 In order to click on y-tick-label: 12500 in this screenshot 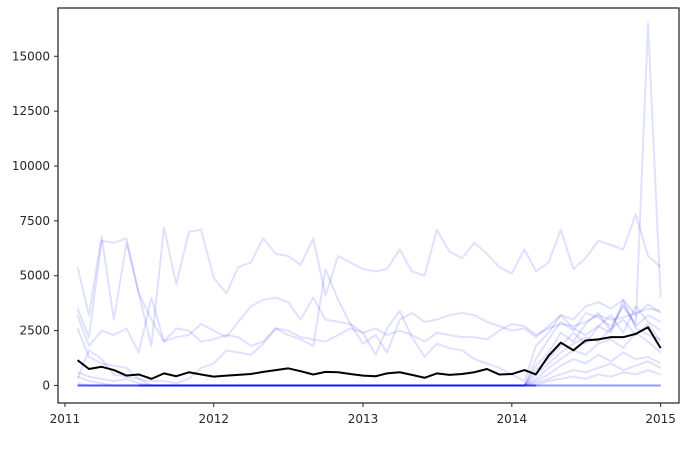, I will do `click(31, 111)`.